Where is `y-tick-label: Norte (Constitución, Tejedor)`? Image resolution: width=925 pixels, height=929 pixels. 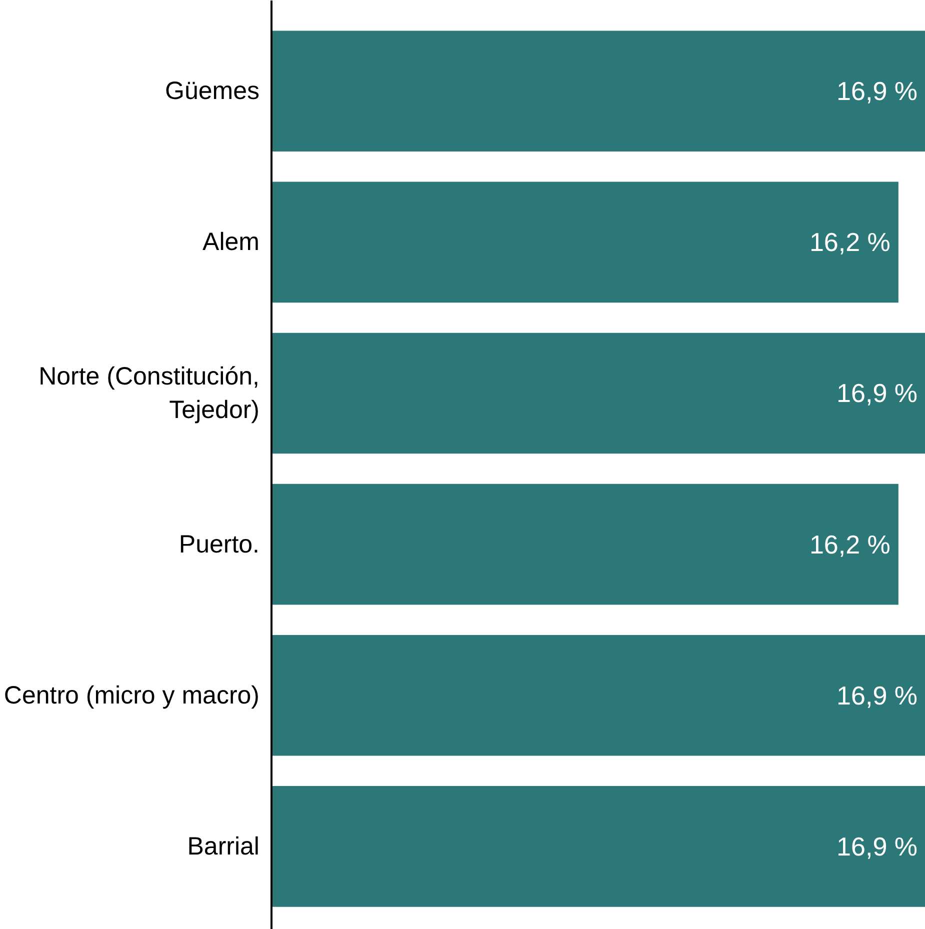
y-tick-label: Norte (Constitución, Tejedor) is located at coordinates (149, 393).